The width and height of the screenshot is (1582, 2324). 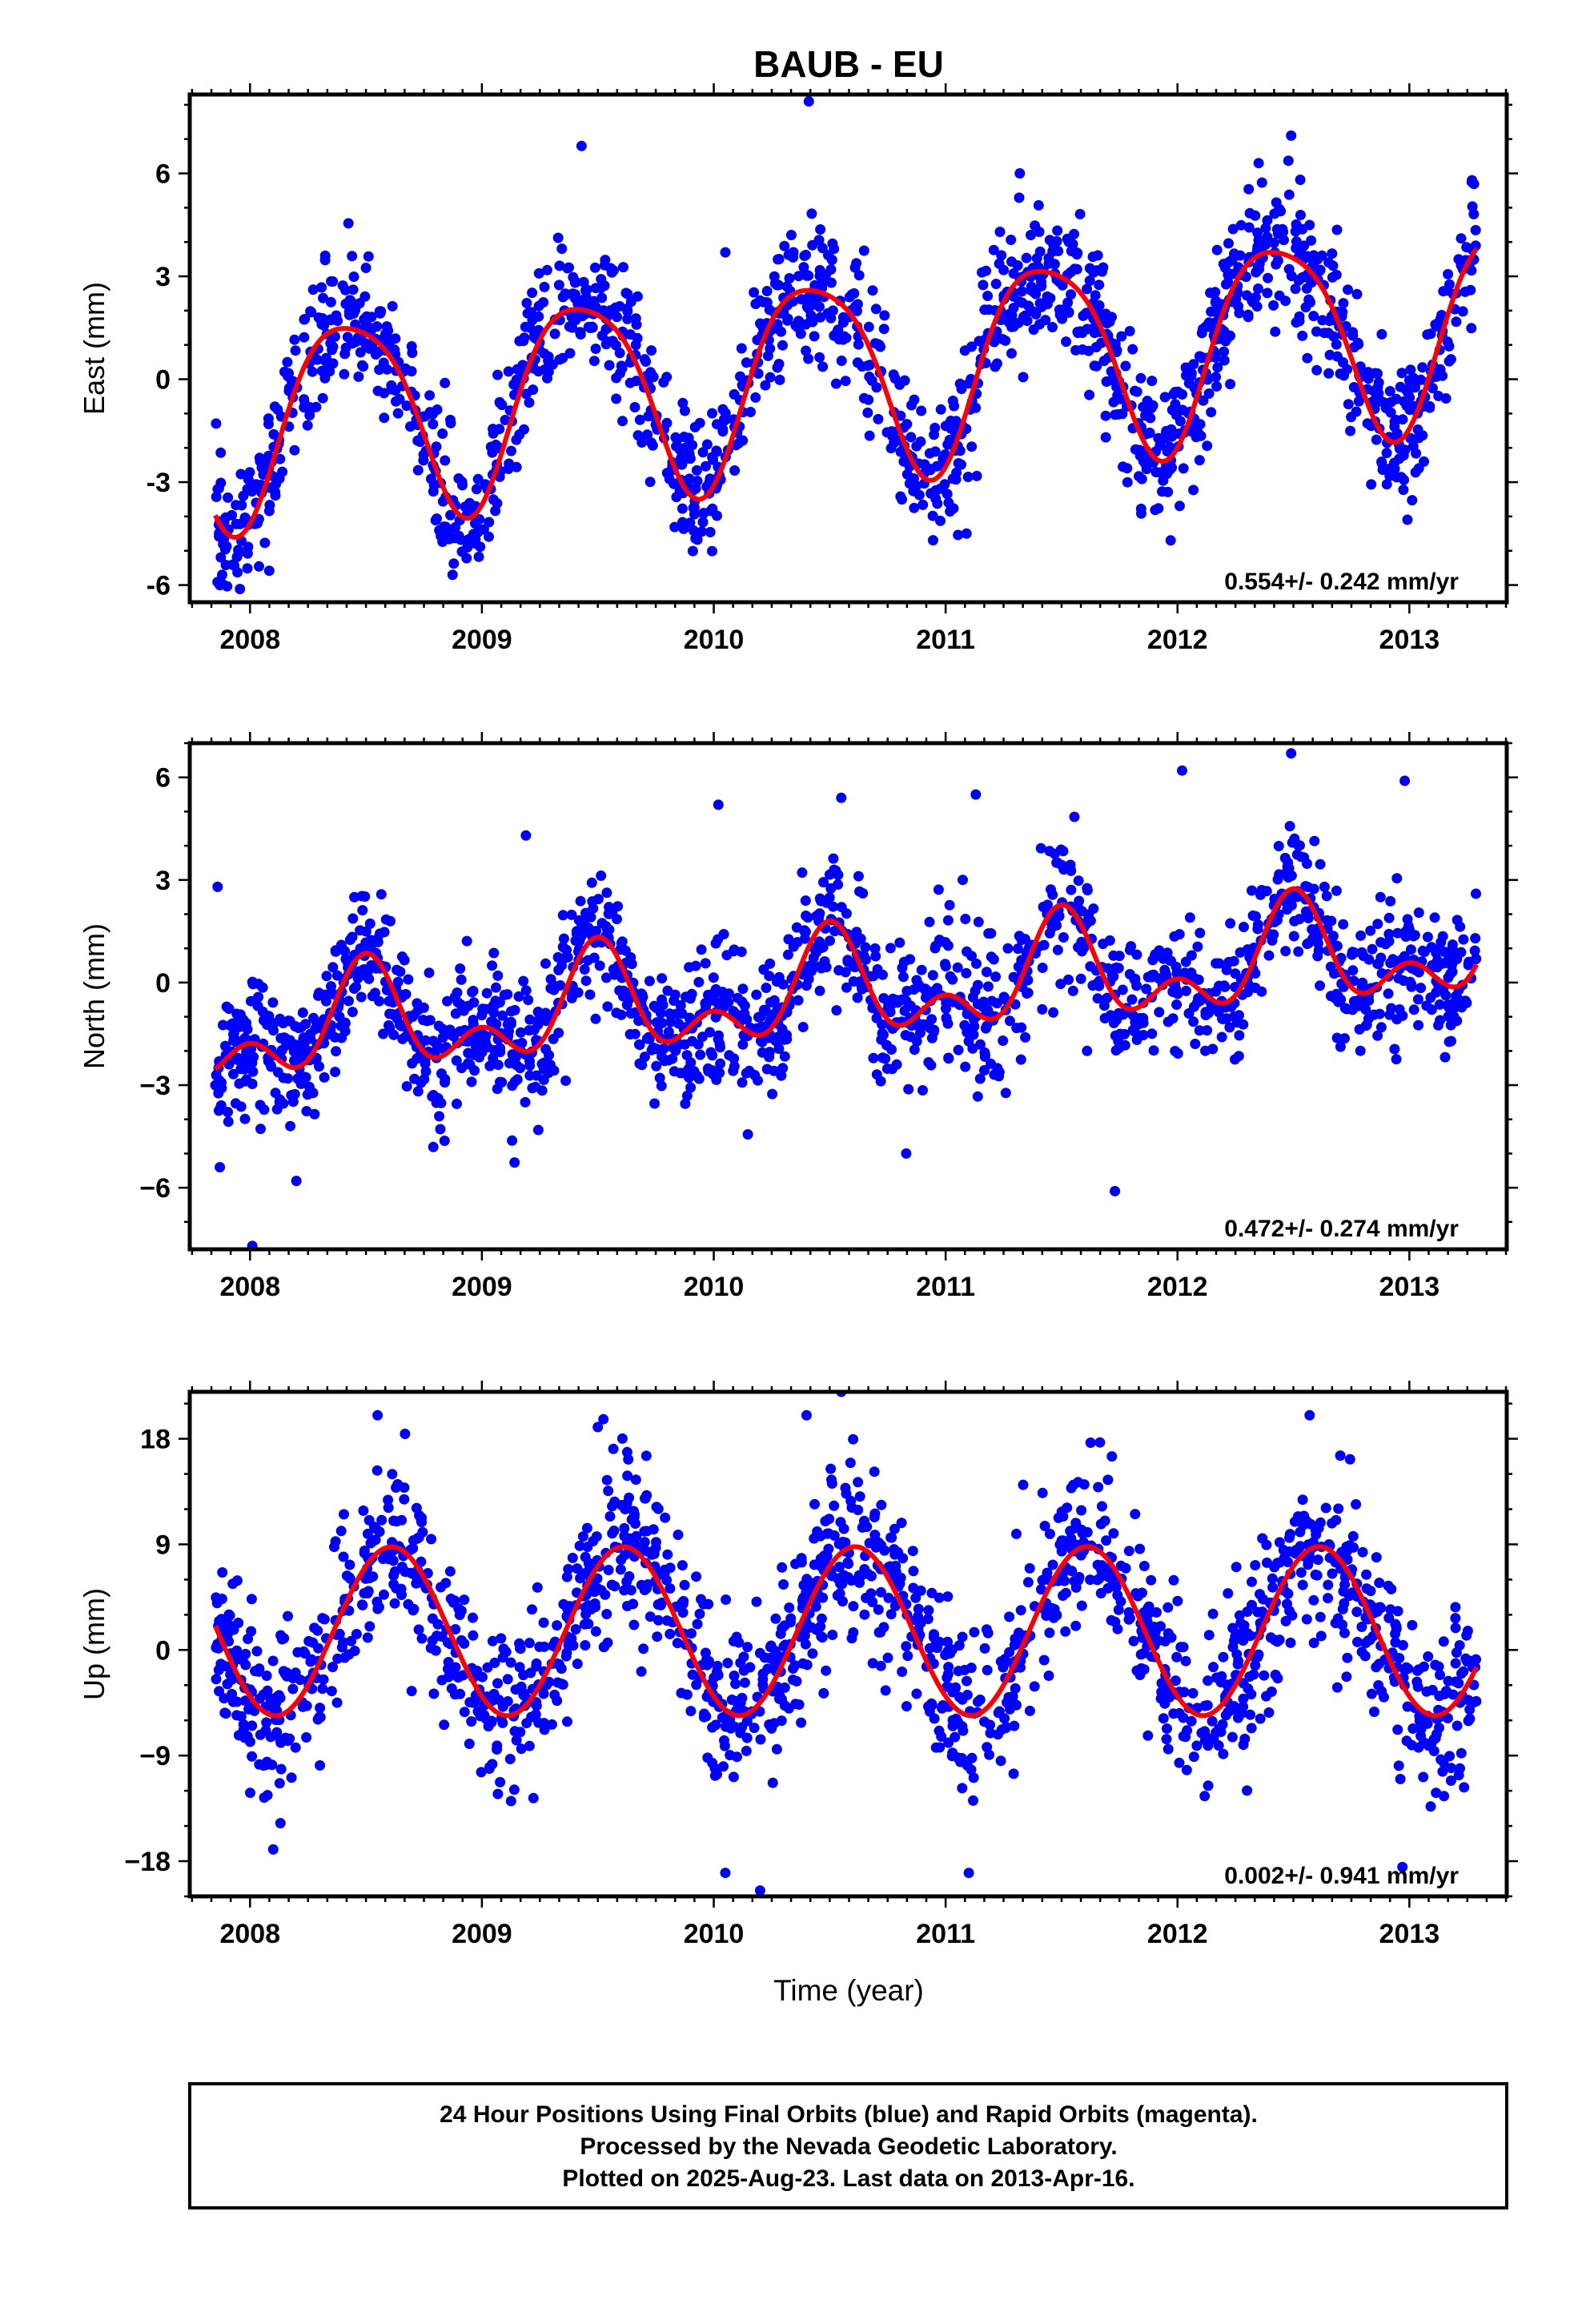 What do you see at coordinates (806, 1415) in the screenshot?
I see `data-point-outlier` at bounding box center [806, 1415].